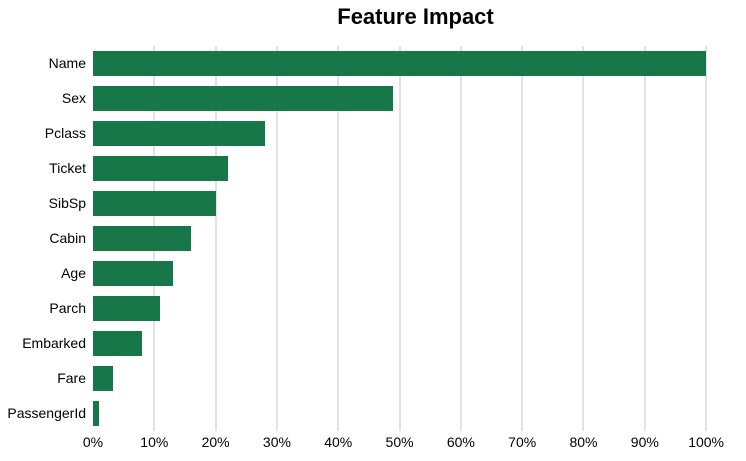  I want to click on chart-title: Feature Impact, so click(415, 16).